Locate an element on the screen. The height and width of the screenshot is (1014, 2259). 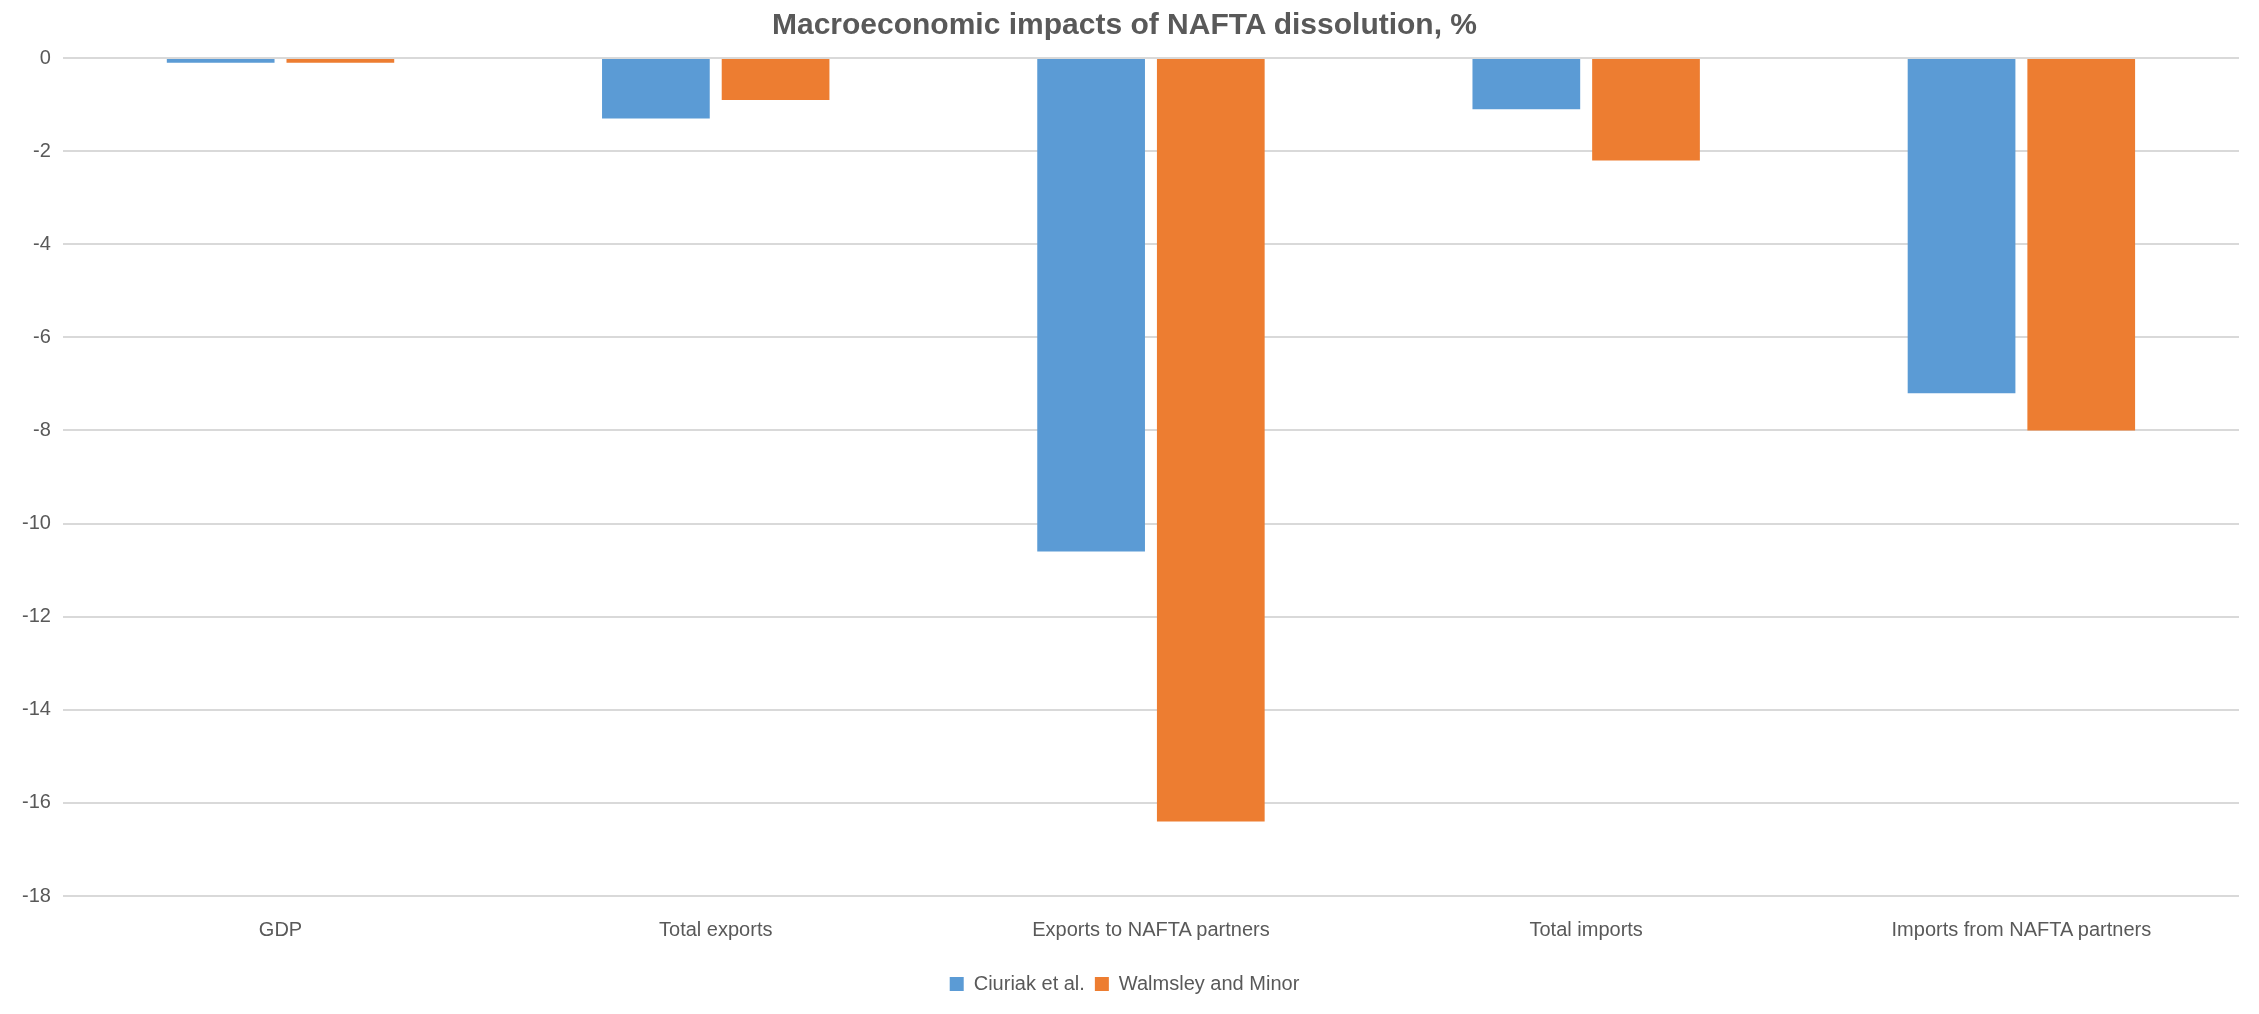
x-tick-label: Imports from NAFTA partners is located at coordinates (2021, 928).